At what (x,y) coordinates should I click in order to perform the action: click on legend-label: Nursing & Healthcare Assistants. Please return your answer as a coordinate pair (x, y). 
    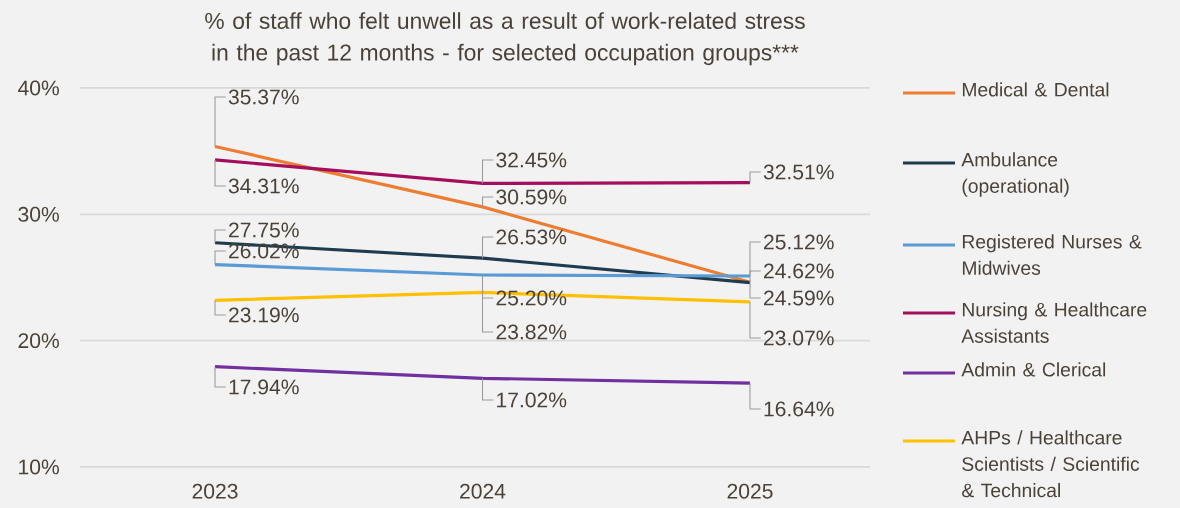
    Looking at the image, I should click on (1054, 322).